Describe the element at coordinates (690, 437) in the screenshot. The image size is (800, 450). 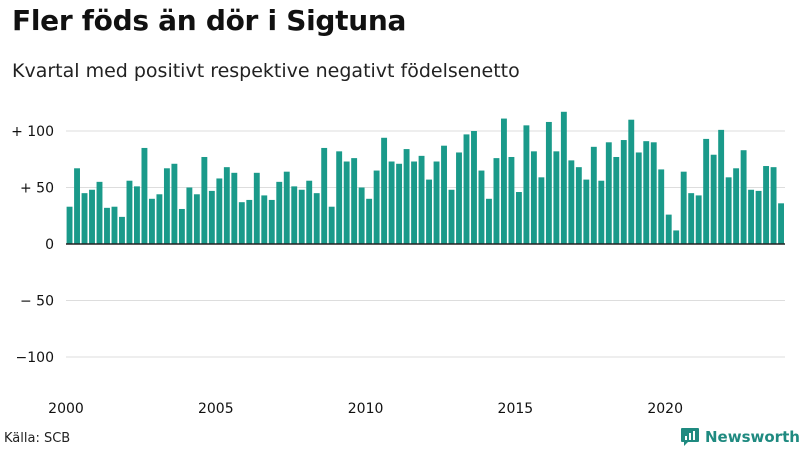
I see `newsworthy-logo-icon` at that location.